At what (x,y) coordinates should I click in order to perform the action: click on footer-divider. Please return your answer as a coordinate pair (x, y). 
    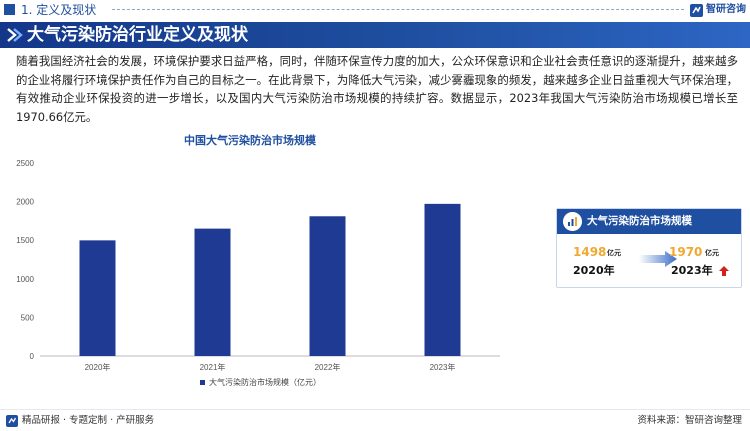
    Looking at the image, I should click on (375, 409).